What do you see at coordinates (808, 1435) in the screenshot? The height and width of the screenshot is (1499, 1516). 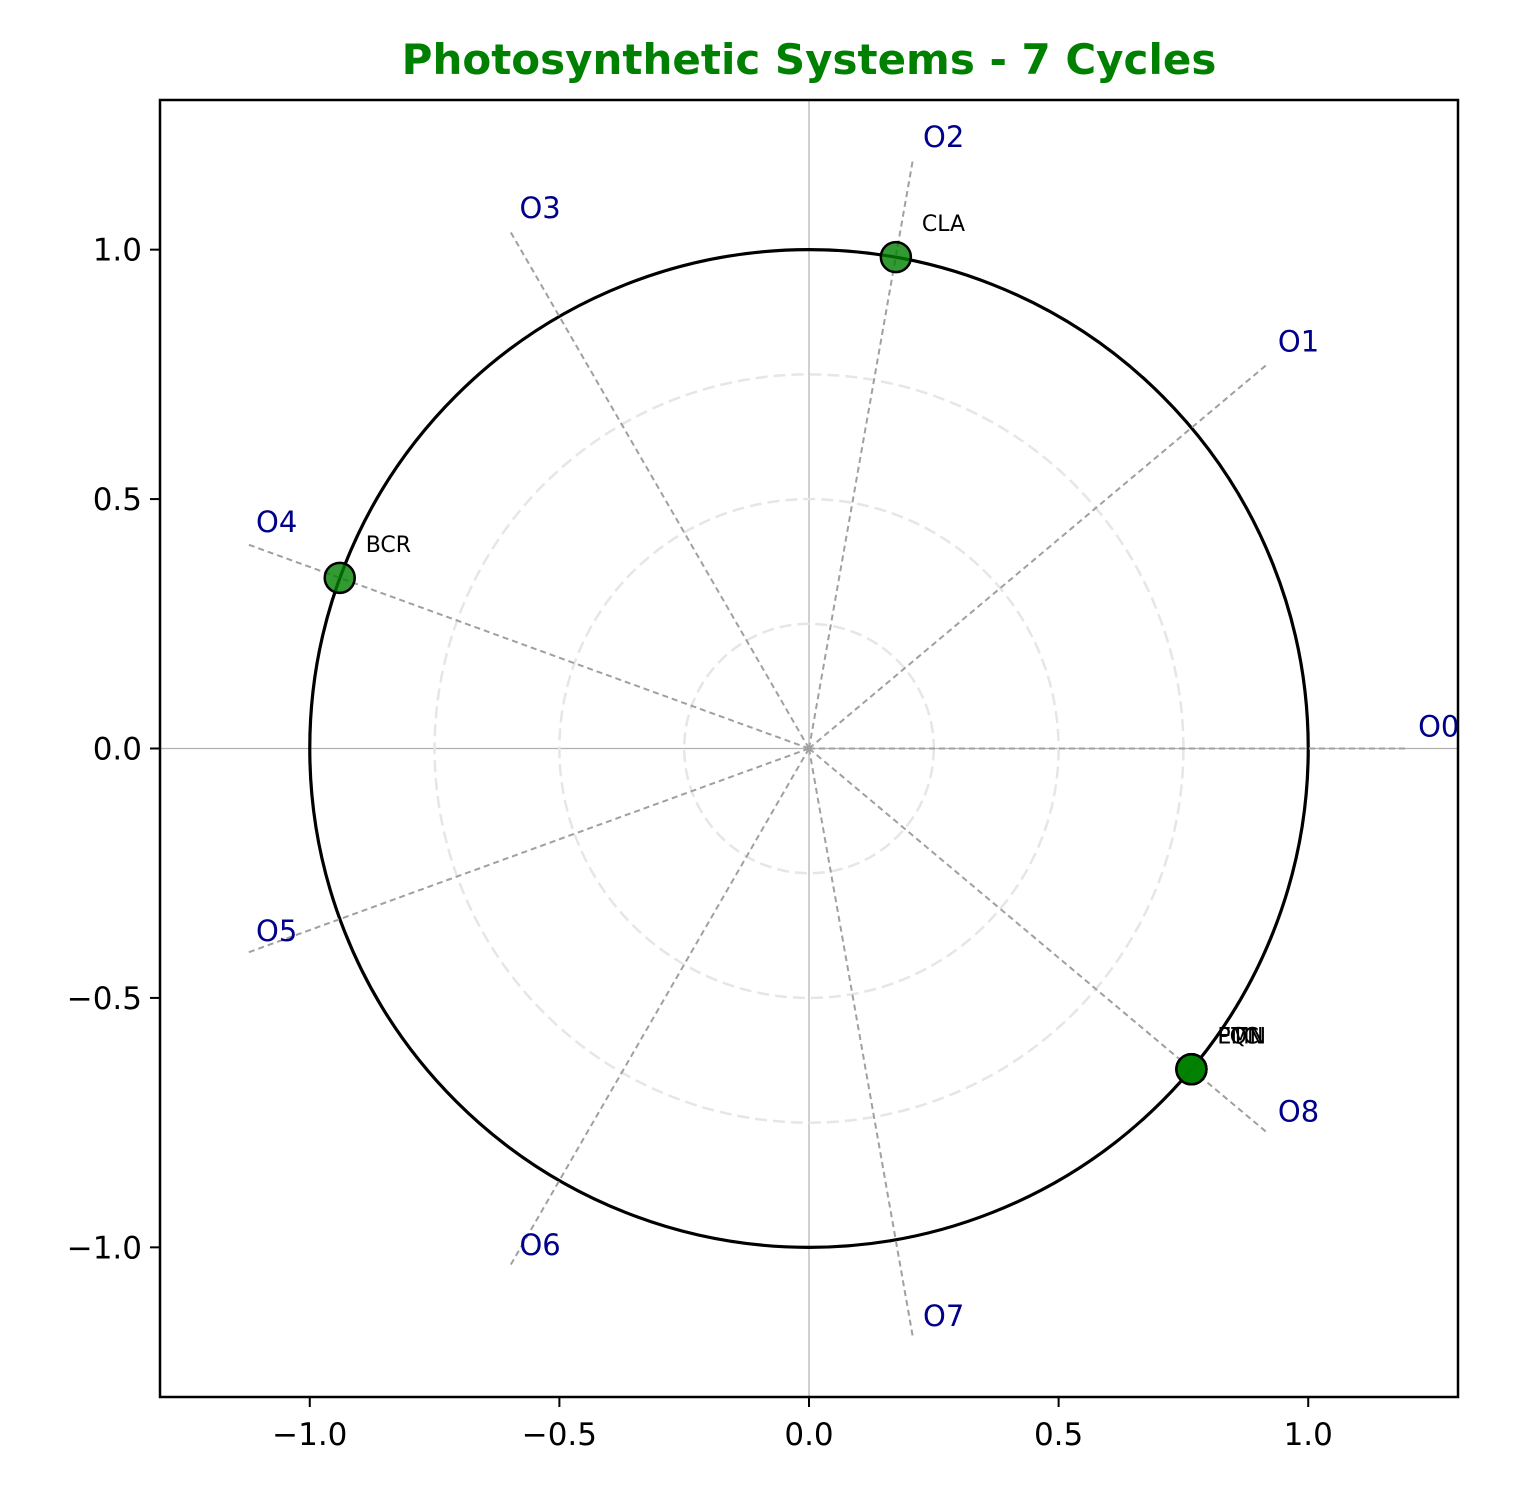 I see `x-tick-label: 0.0` at bounding box center [808, 1435].